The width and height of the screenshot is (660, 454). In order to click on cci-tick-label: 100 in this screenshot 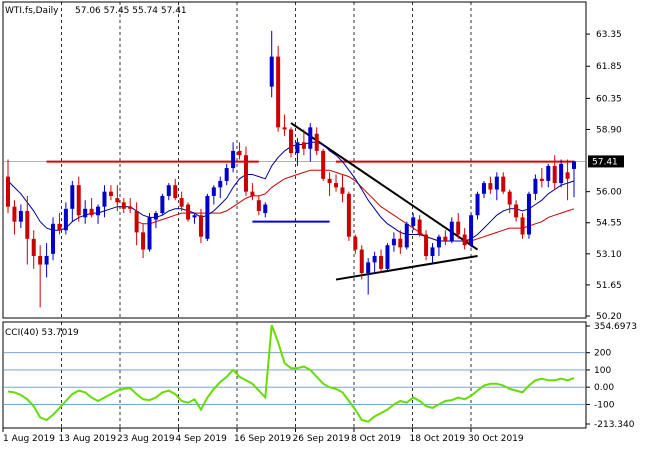, I will do `click(602, 371)`.